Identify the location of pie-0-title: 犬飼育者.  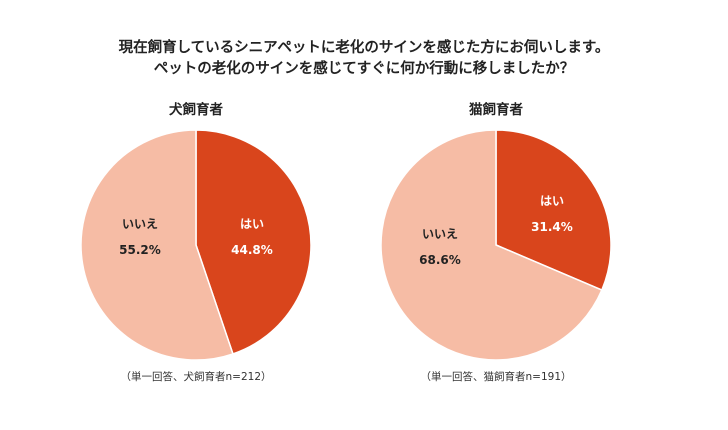
(196, 109).